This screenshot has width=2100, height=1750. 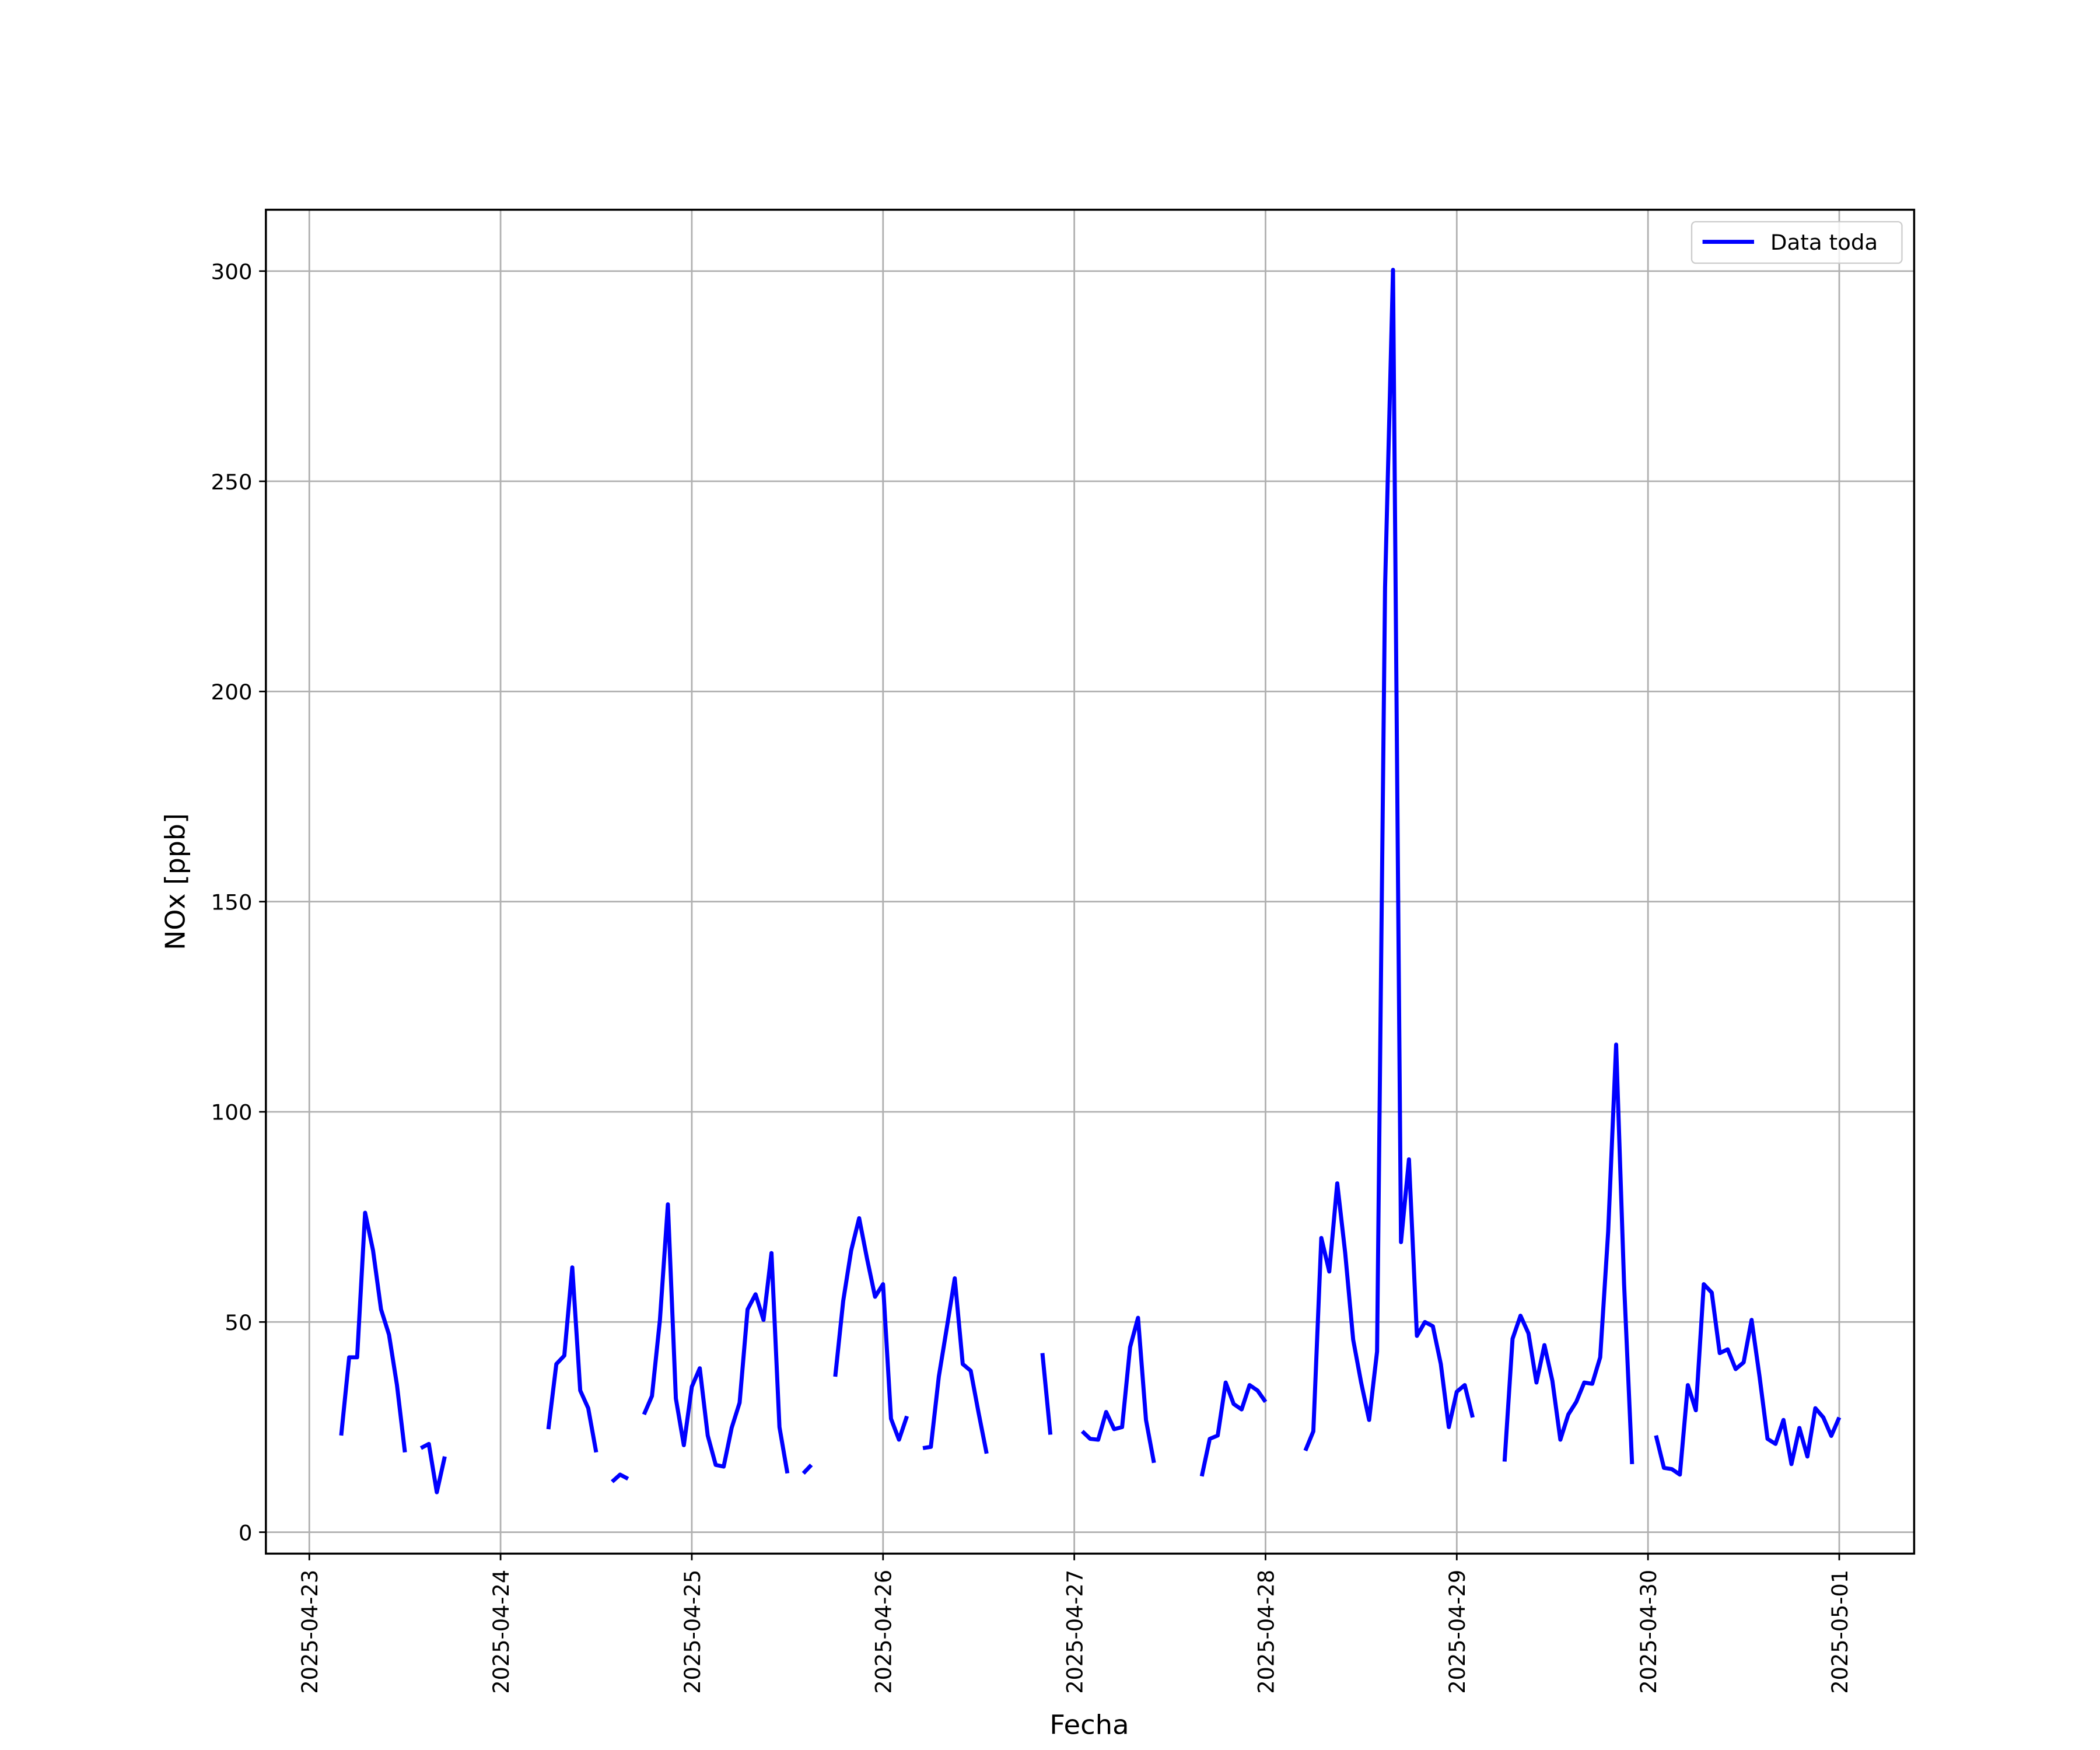 What do you see at coordinates (1266, 1632) in the screenshot?
I see `x-tick-label: 2025-04-28` at bounding box center [1266, 1632].